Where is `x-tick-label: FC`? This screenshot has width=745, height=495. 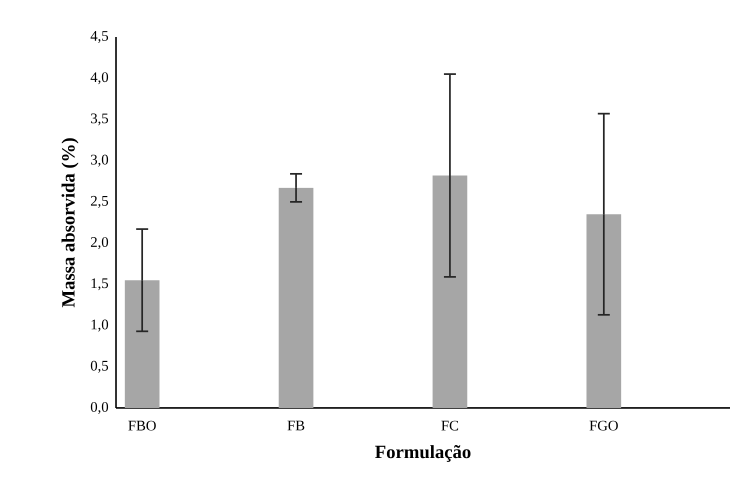
x-tick-label: FC is located at coordinates (449, 425).